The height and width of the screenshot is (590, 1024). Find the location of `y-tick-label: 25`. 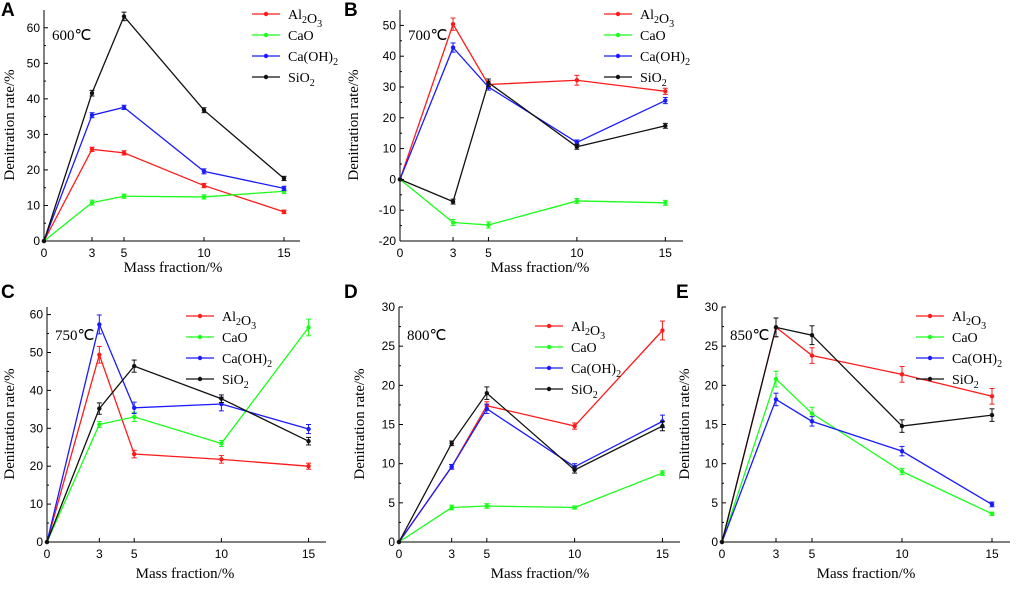

y-tick-label: 25 is located at coordinates (712, 346).